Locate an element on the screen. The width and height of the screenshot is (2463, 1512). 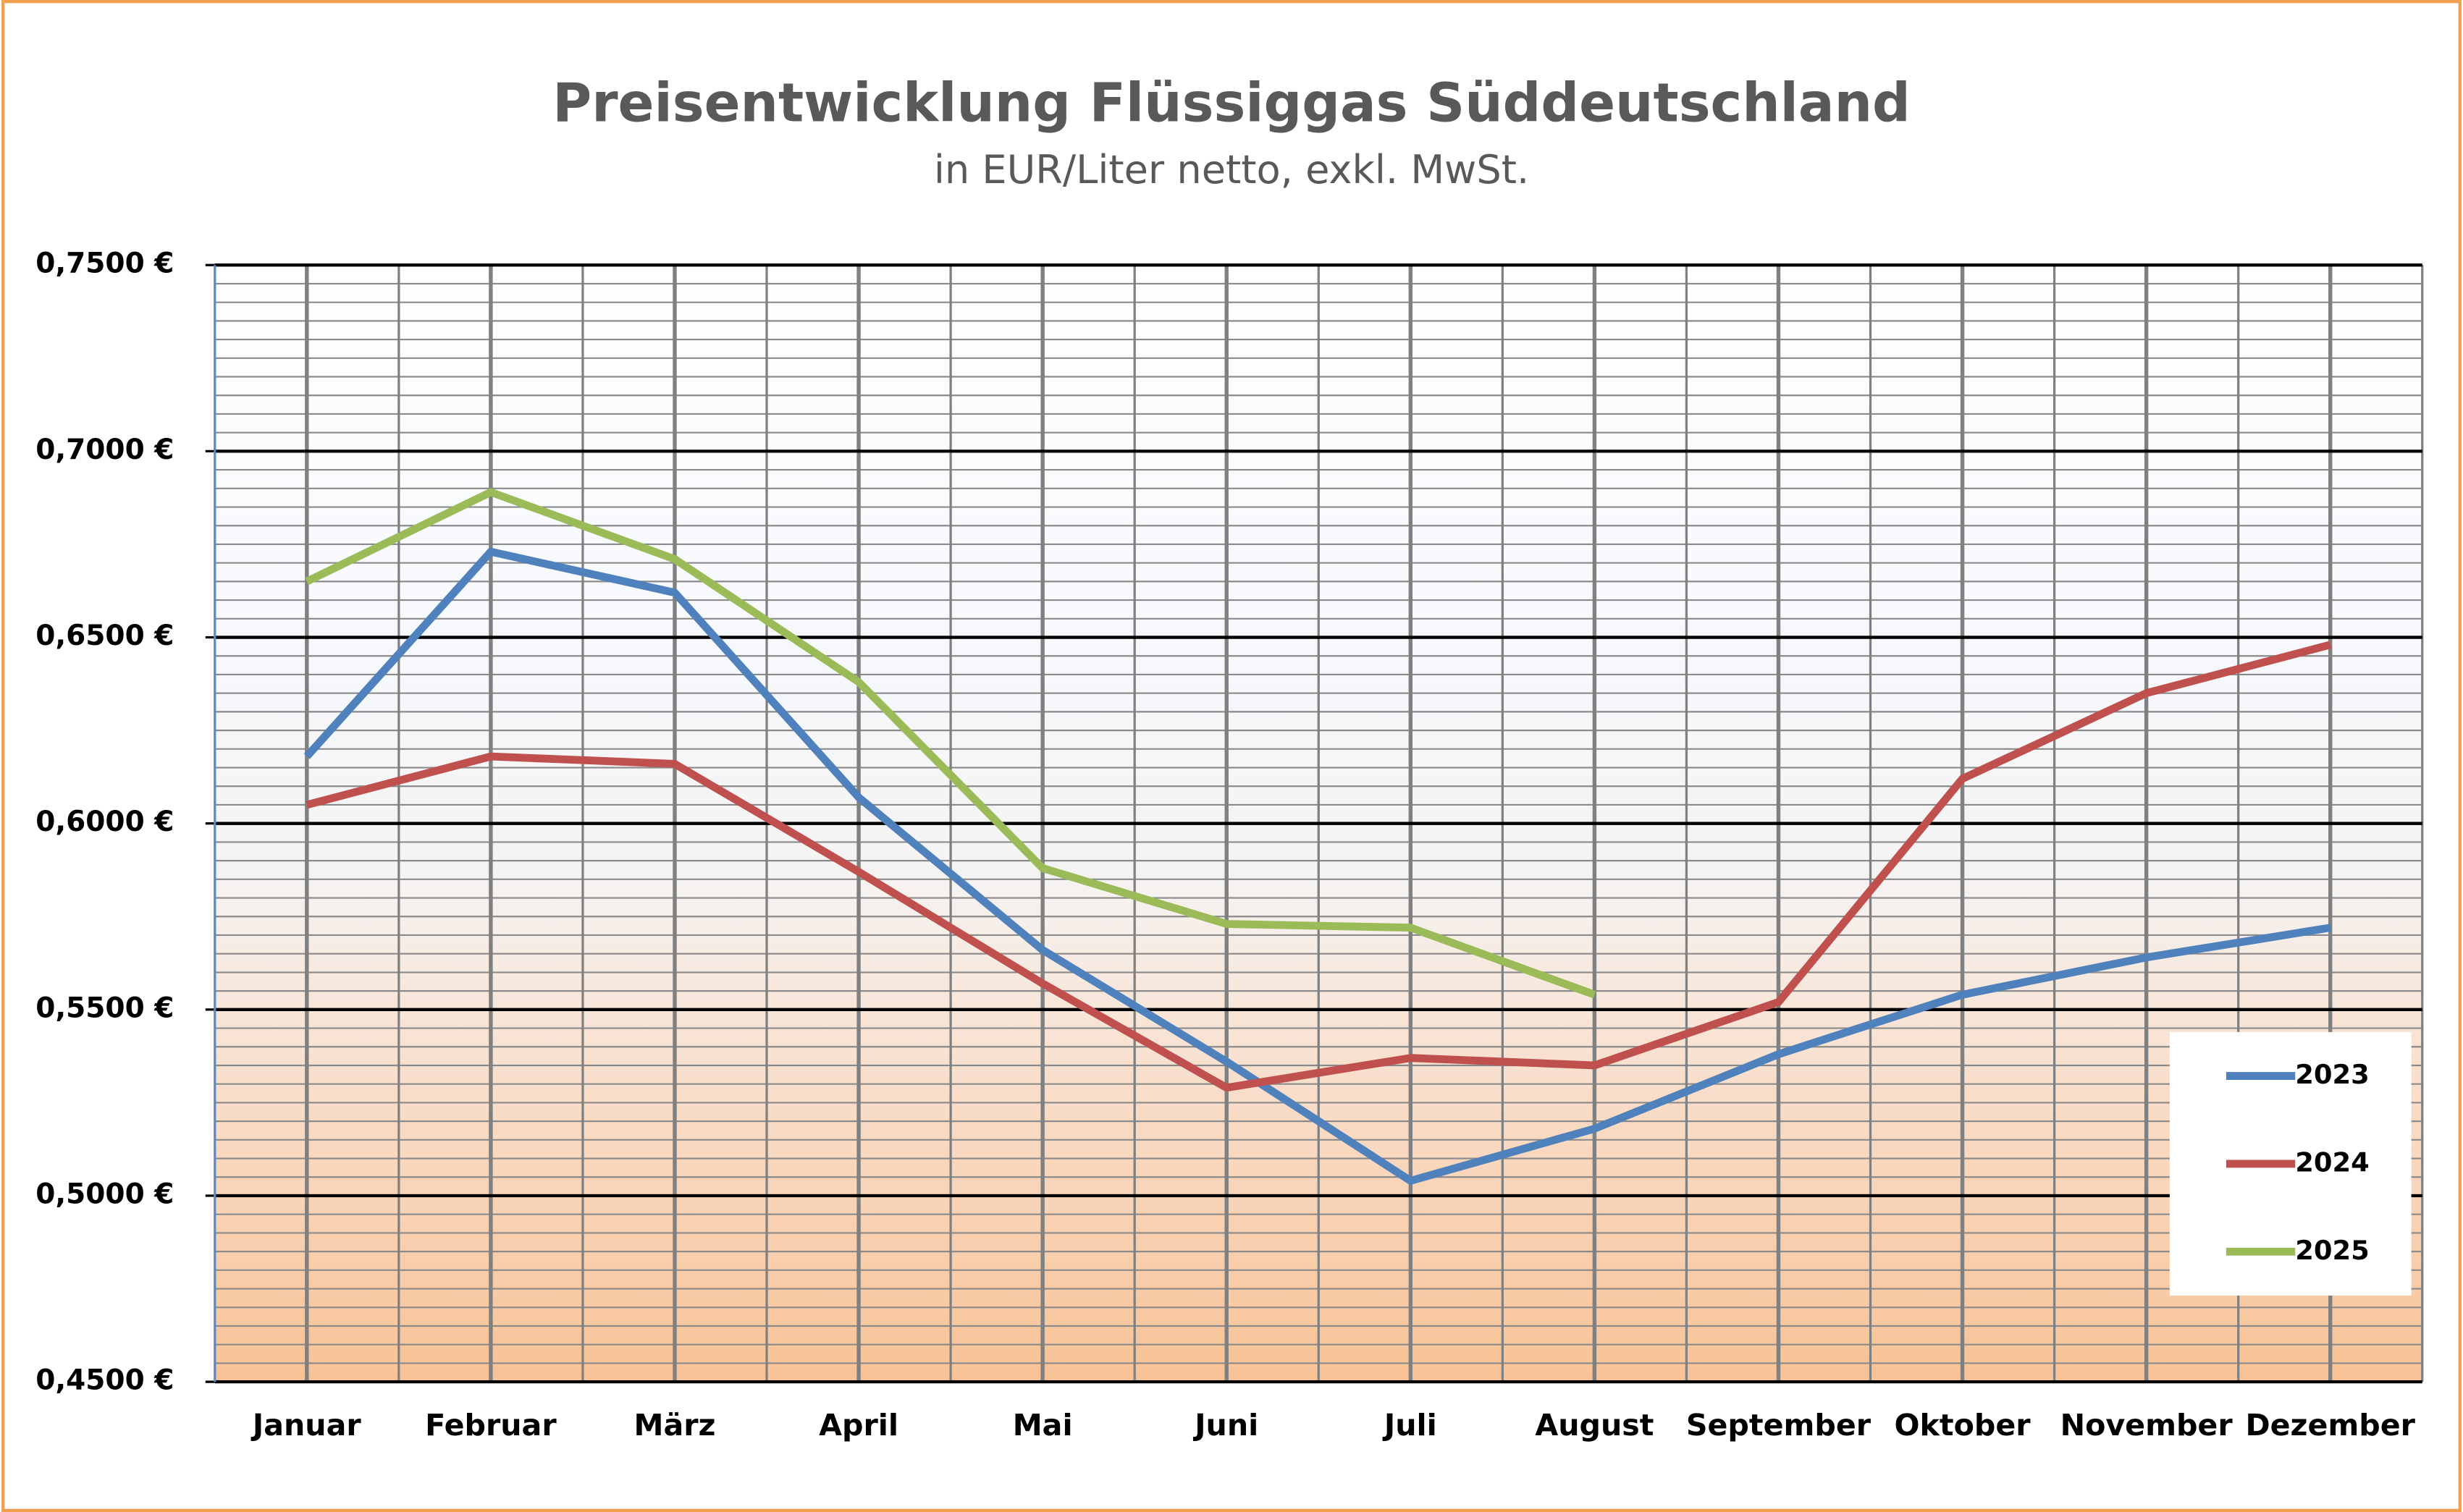
y-tick-label: 0,5000 € is located at coordinates (104, 1194).